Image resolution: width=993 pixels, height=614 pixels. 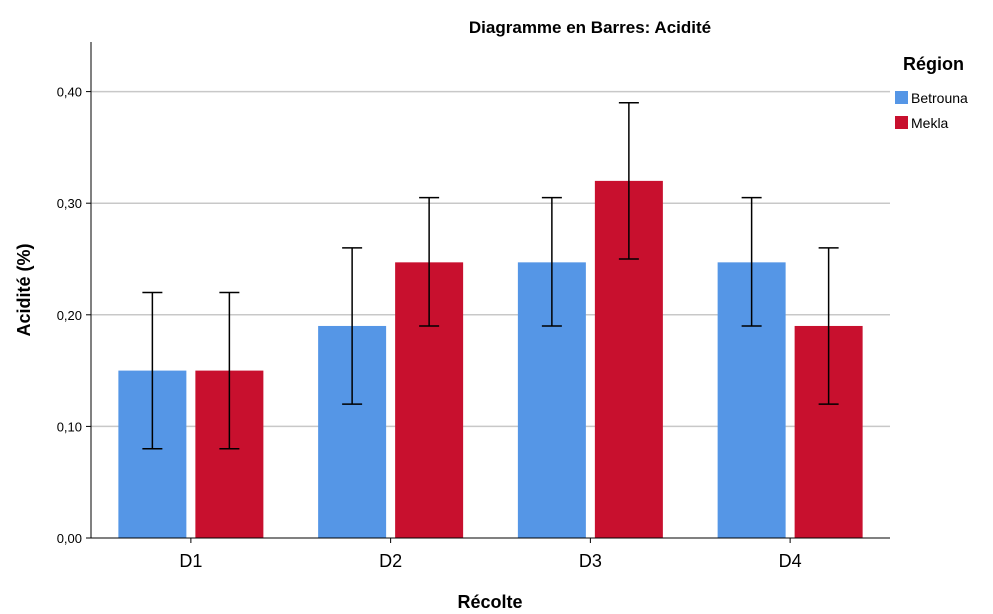 I want to click on y-tick-label: 0,40, so click(x=69, y=92).